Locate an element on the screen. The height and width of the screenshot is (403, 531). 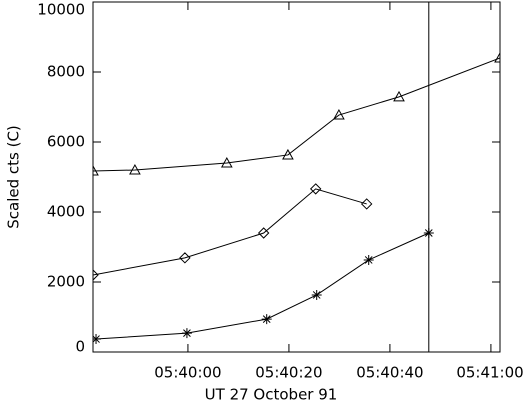
x-tick-label: 05:40:40 is located at coordinates (389, 373).